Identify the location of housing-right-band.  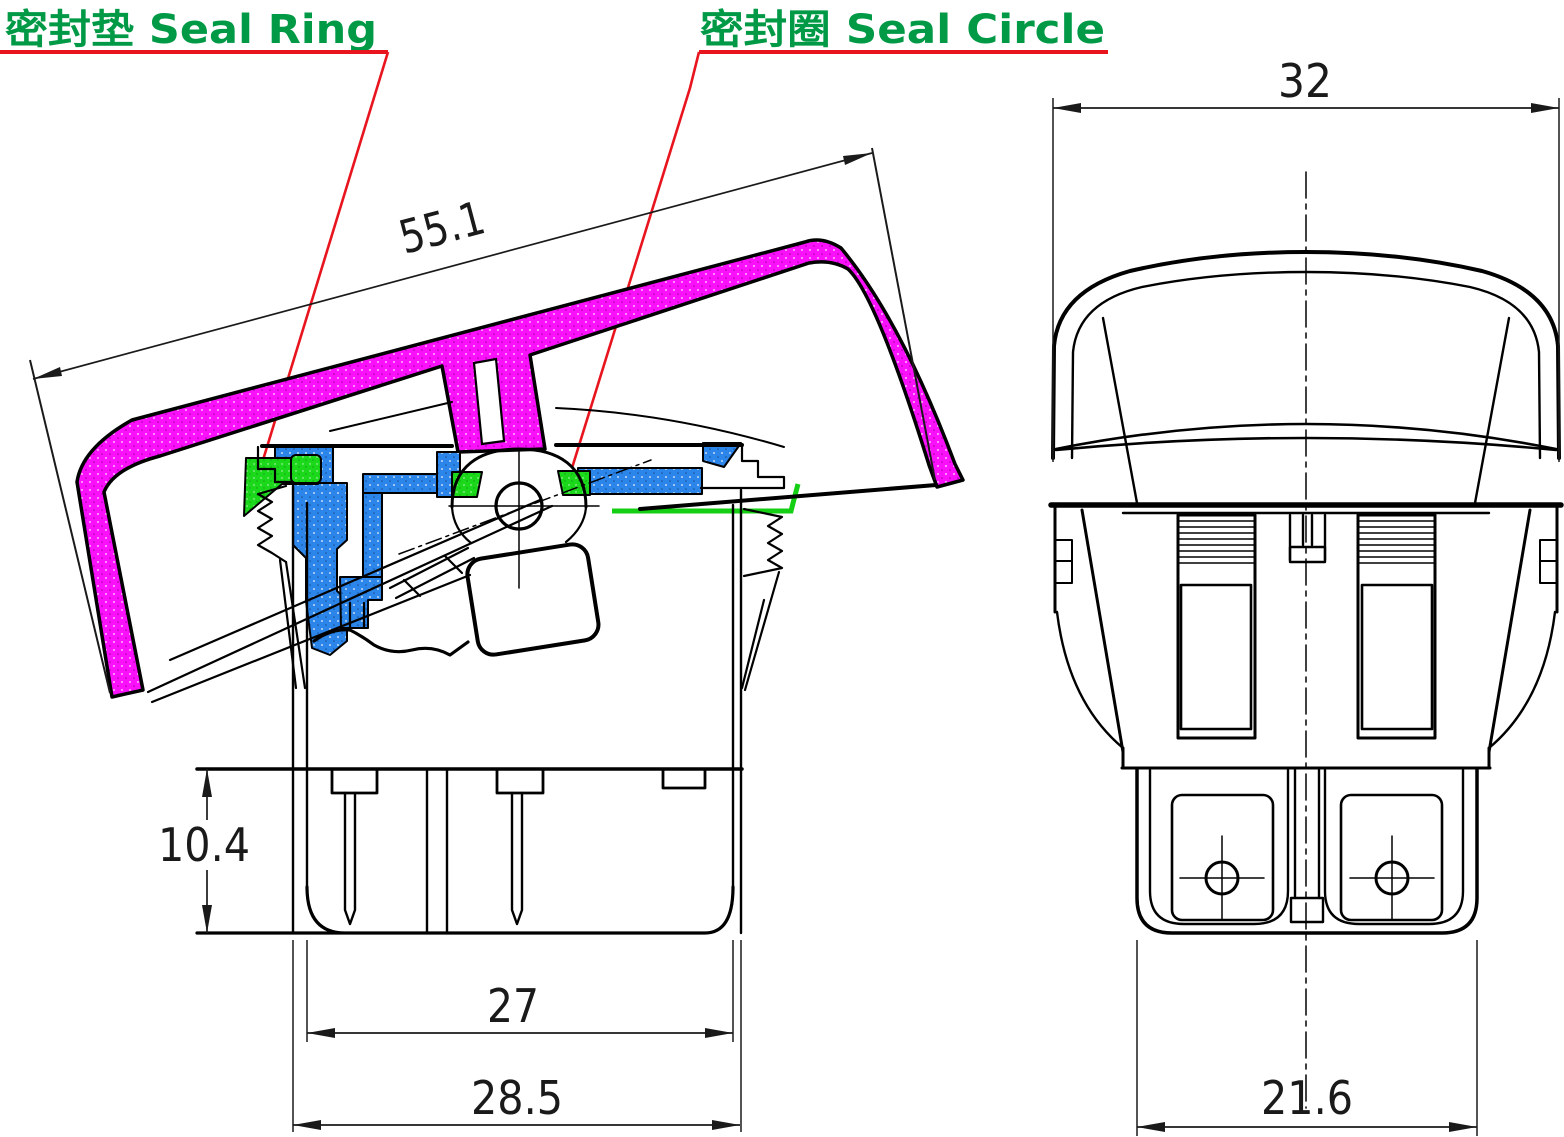
(640, 481).